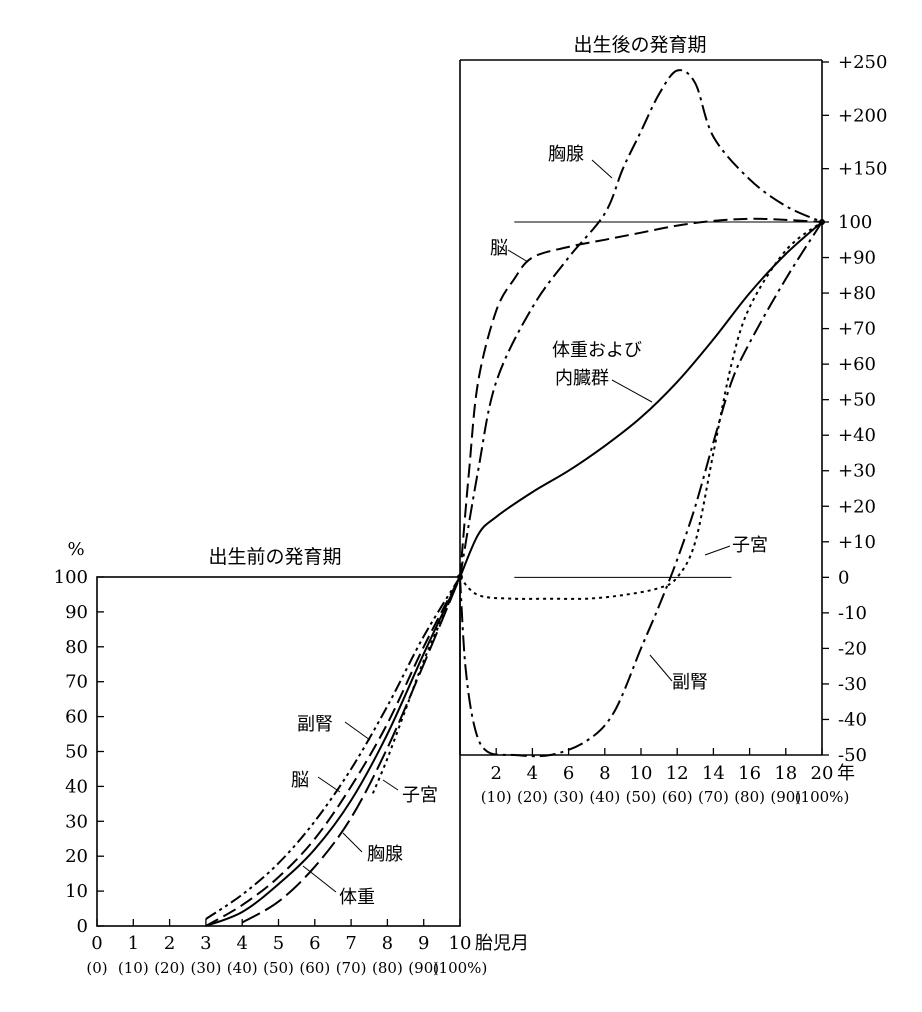  Describe the element at coordinates (852, 719) in the screenshot. I see `postnatal-y-tick-label: -40` at that location.